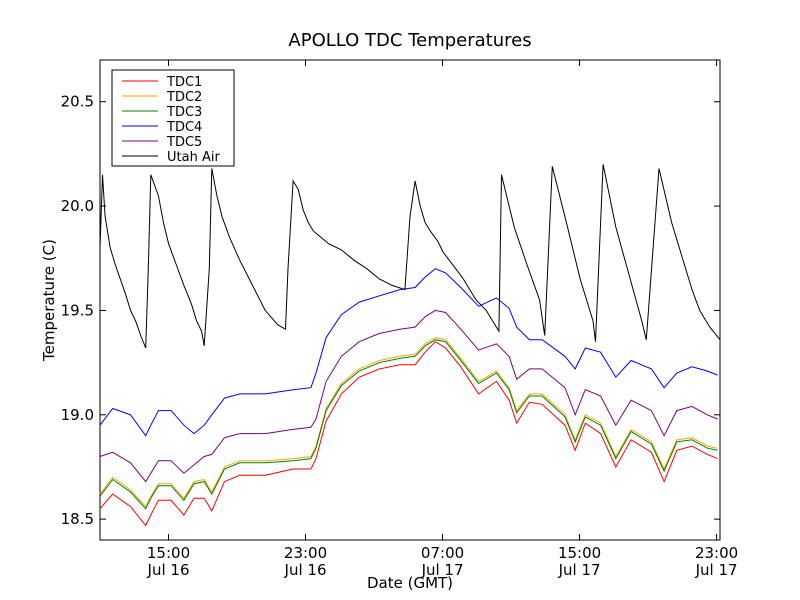 The height and width of the screenshot is (600, 800). Describe the element at coordinates (281, 258) in the screenshot. I see `series-line-utah-air` at that location.